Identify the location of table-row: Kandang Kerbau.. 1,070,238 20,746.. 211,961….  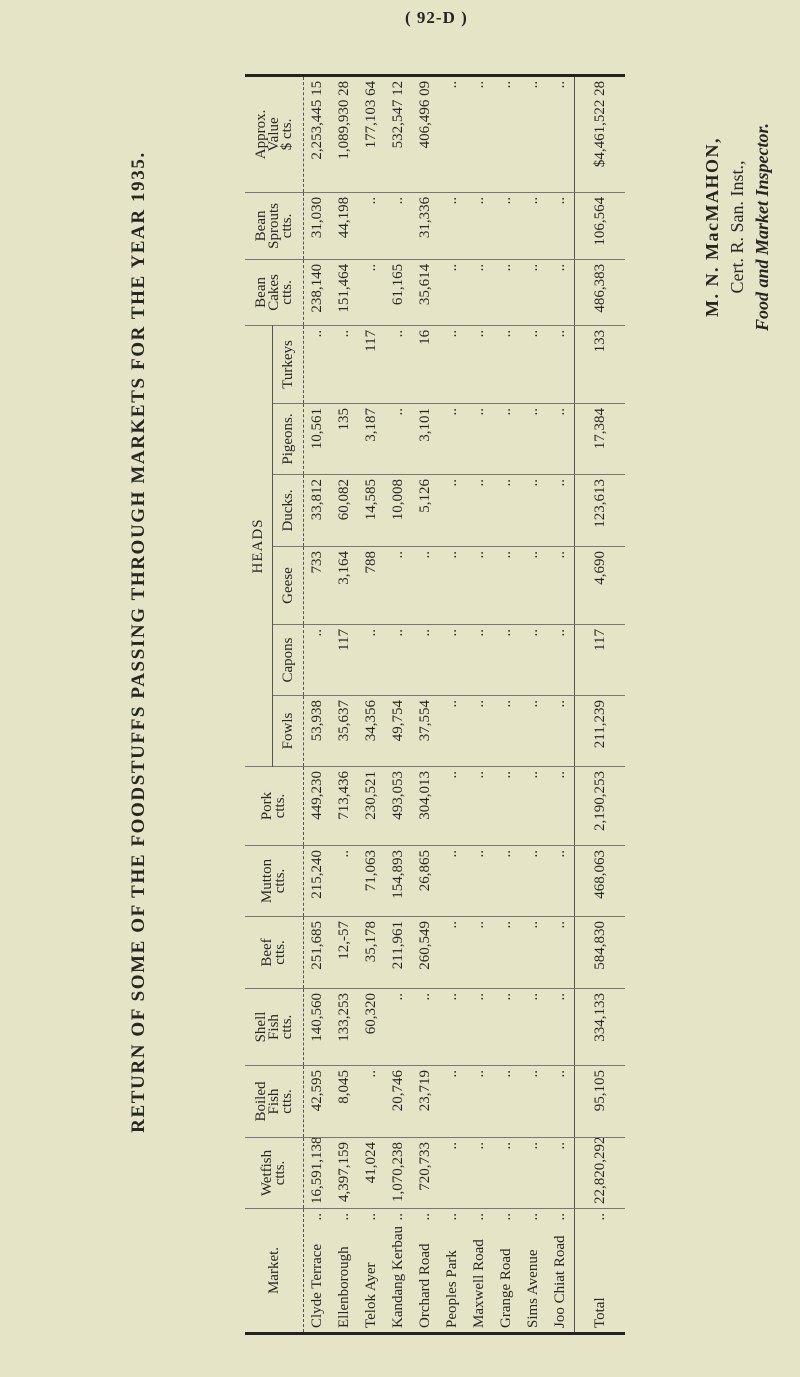
(398, 704).